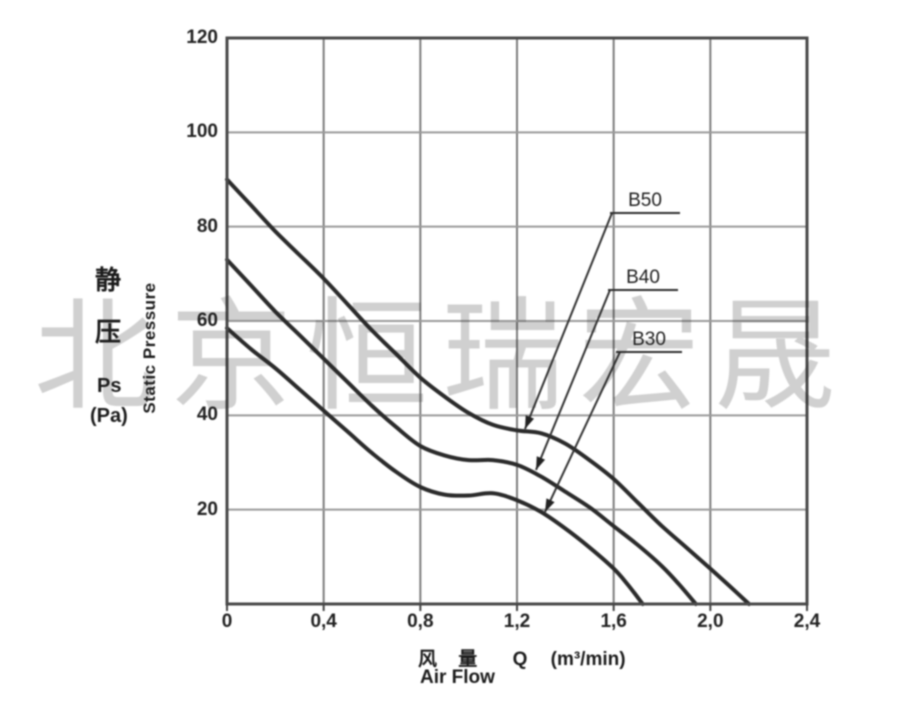 The width and height of the screenshot is (909, 719). I want to click on x-axis-unit: (m³/min), so click(588, 659).